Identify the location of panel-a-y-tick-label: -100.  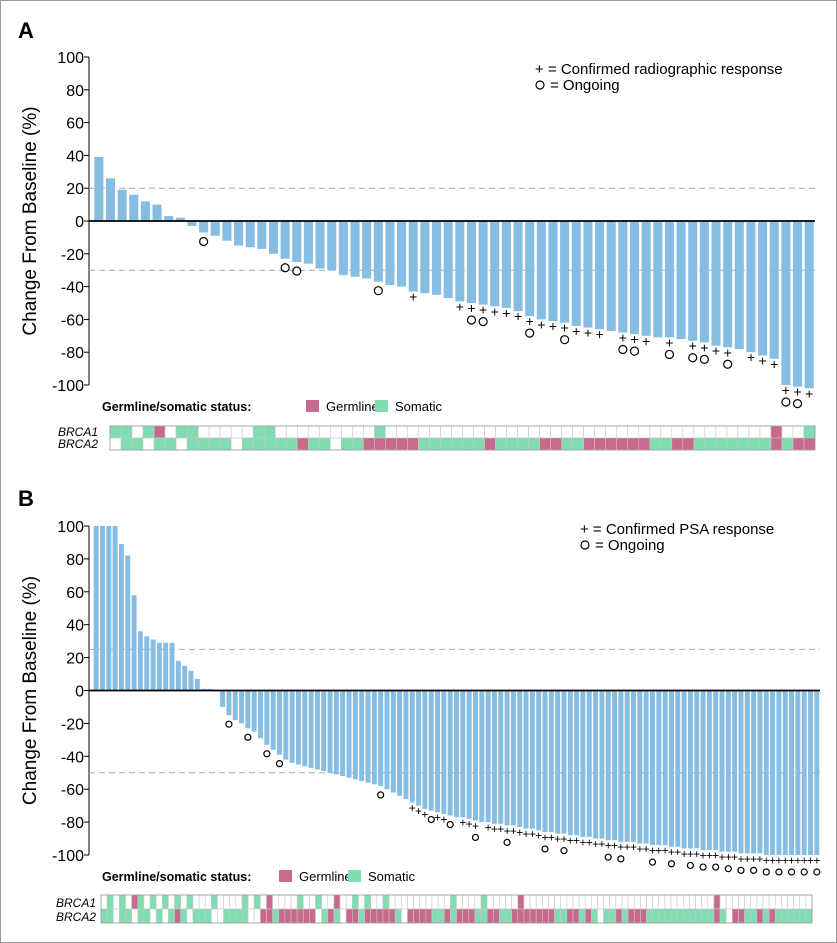
(68, 386).